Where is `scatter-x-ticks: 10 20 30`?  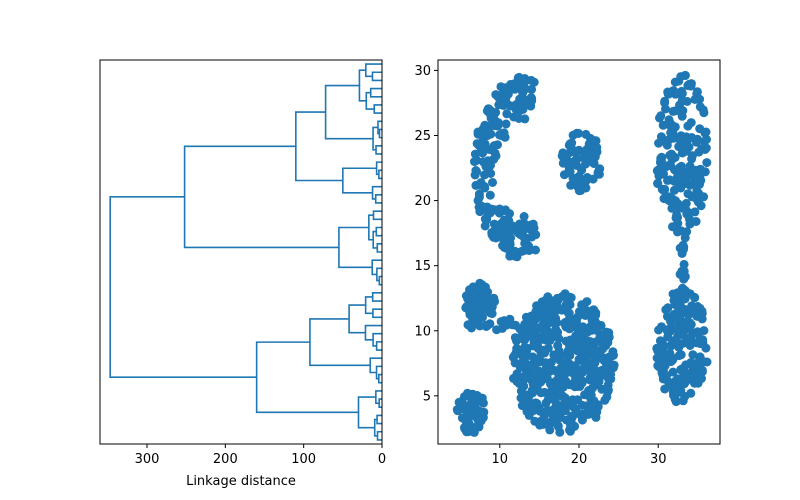
scatter-x-ticks: 10 20 30 is located at coordinates (579, 455).